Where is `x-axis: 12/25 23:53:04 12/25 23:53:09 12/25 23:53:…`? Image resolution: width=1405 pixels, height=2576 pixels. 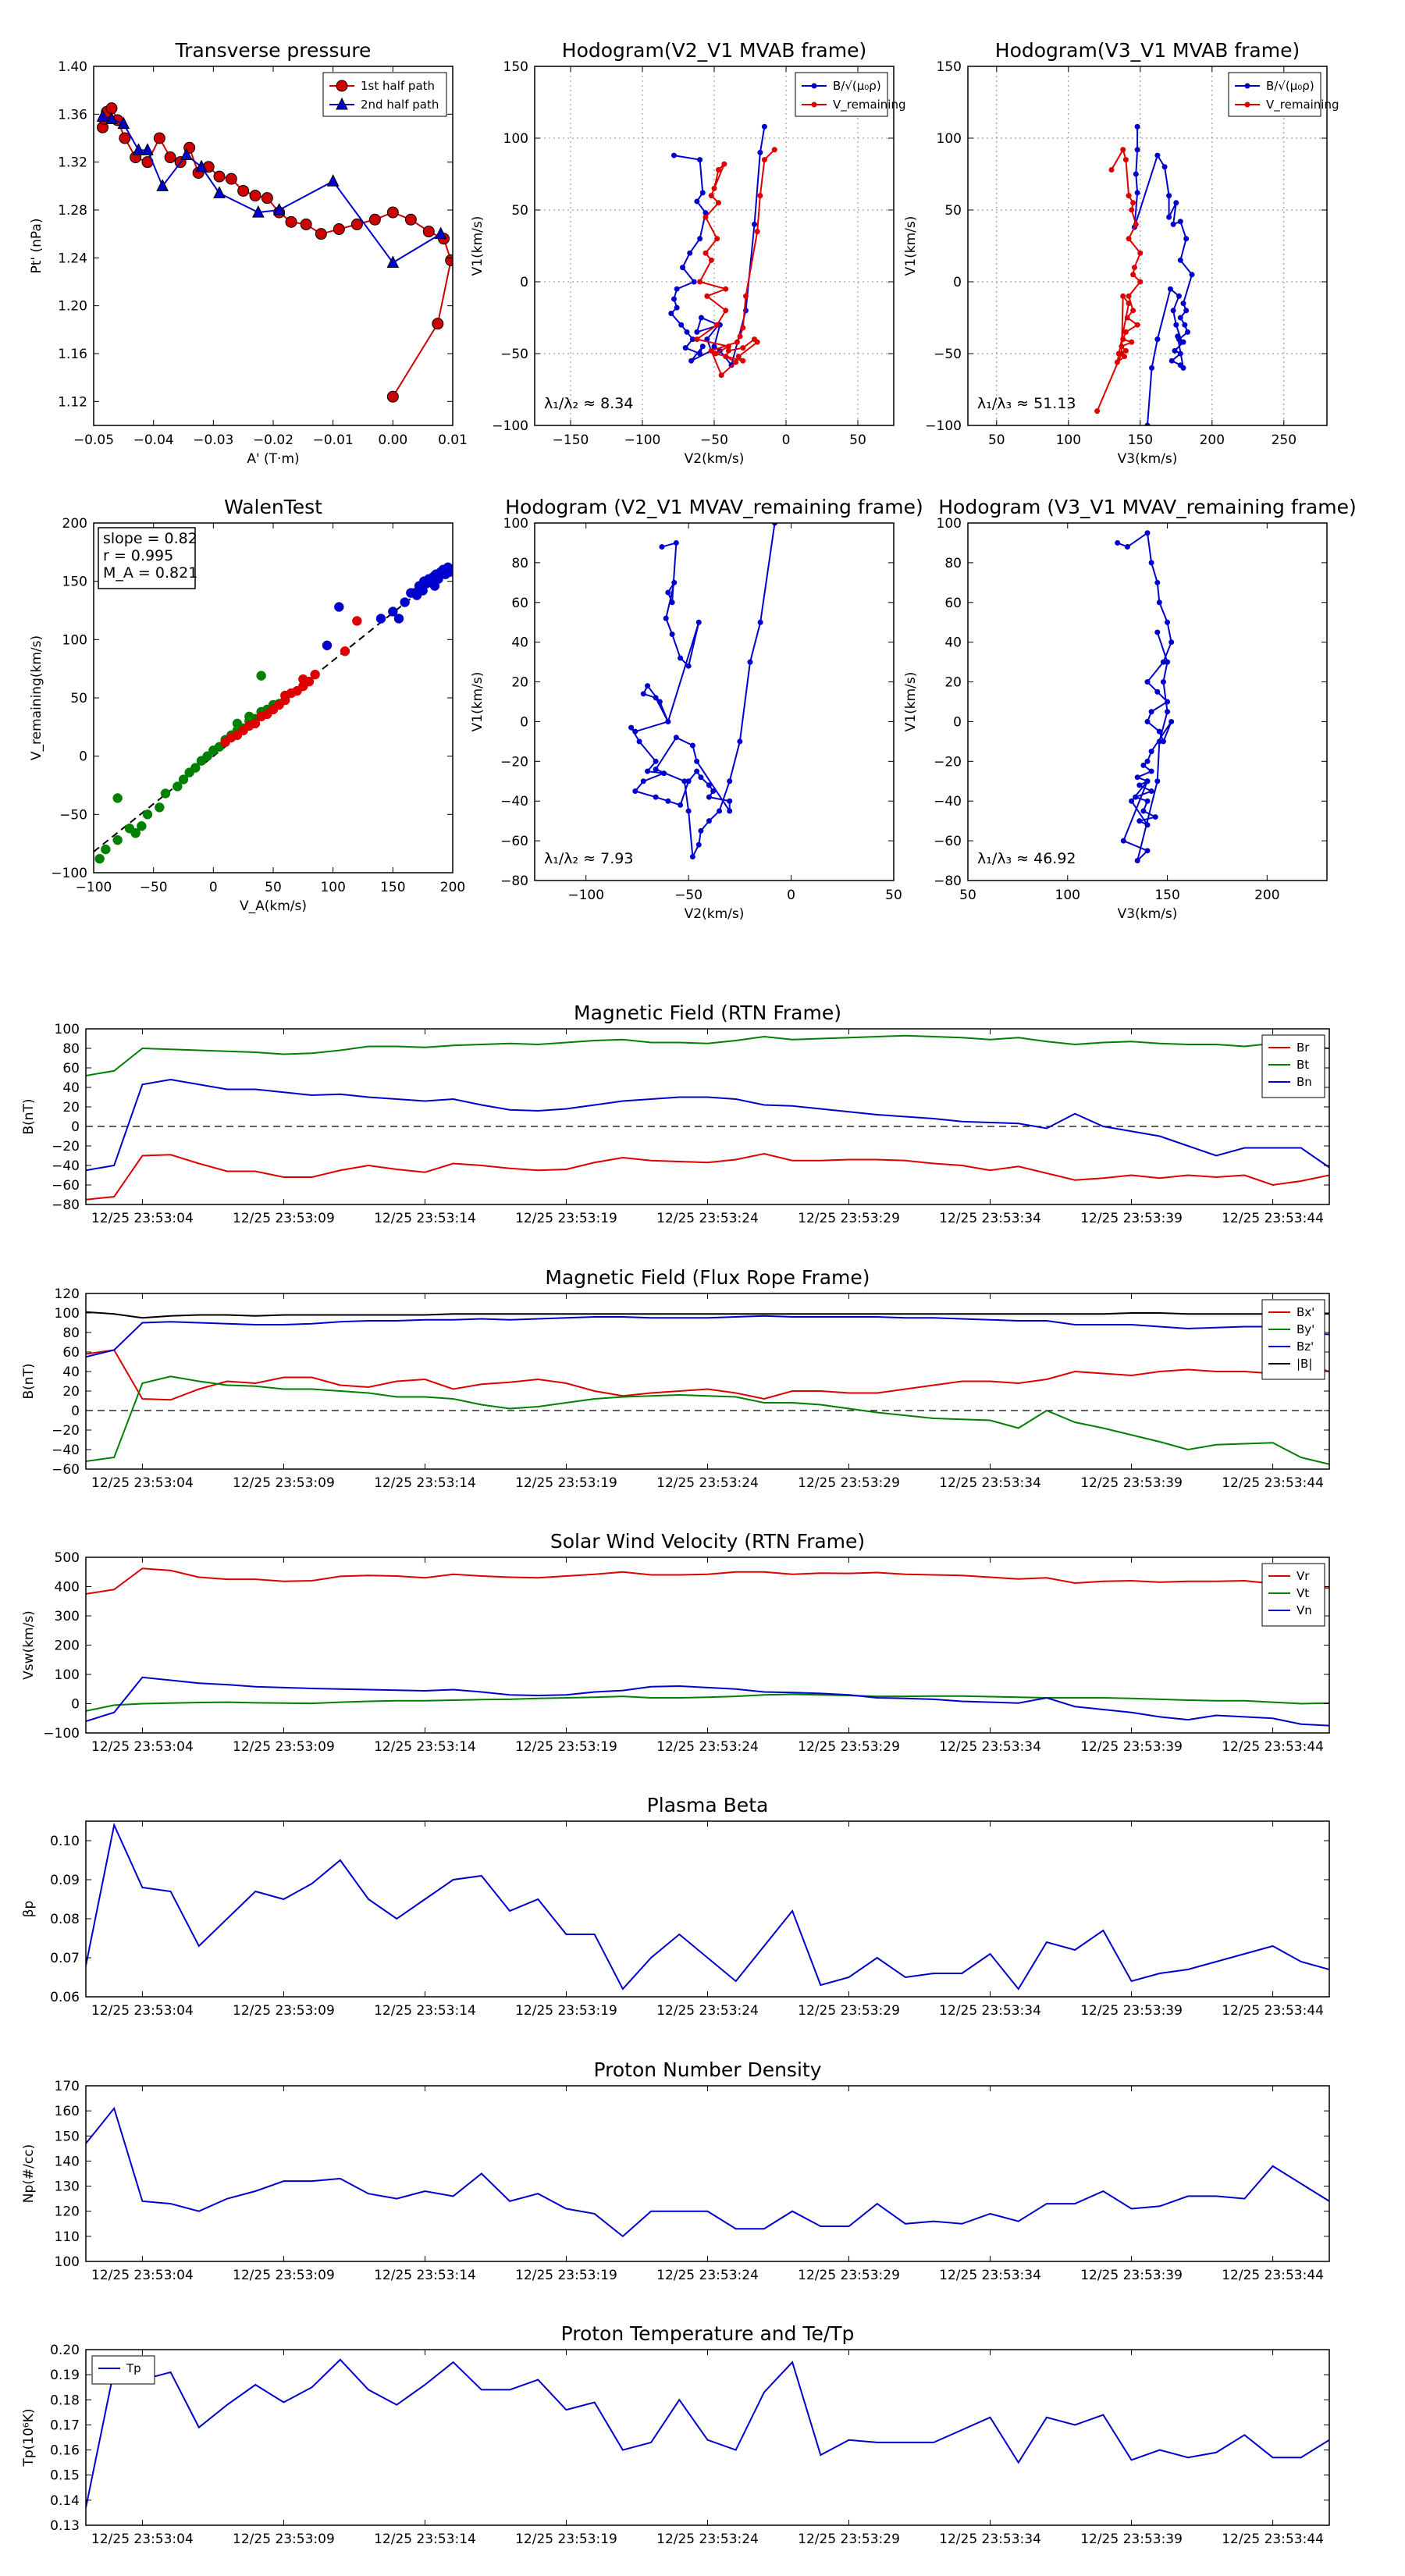
x-axis: 12/25 23:53:04 12/25 23:53:09 12/25 23:53:… is located at coordinates (708, 1127).